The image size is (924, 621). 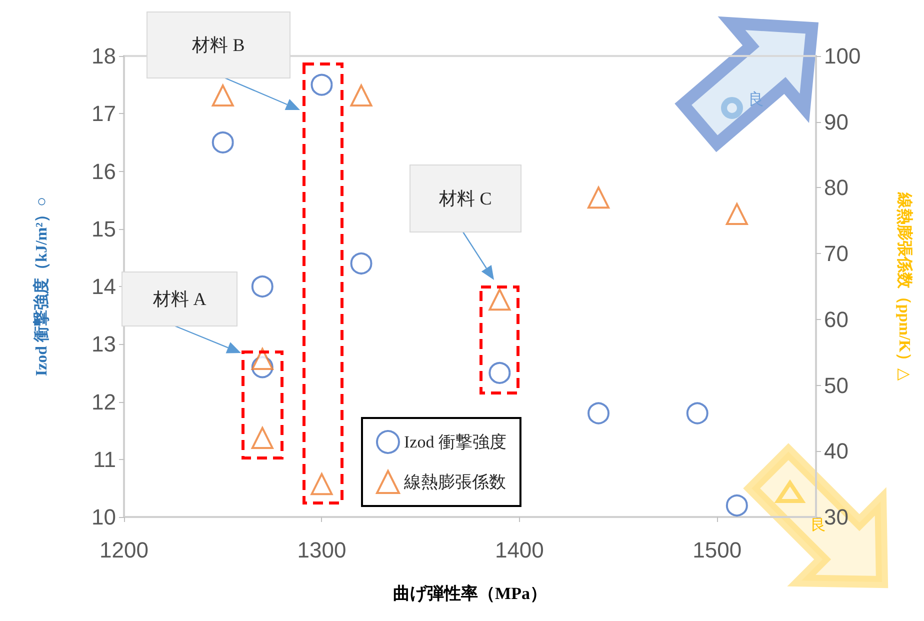 What do you see at coordinates (836, 451) in the screenshot?
I see `y2-tick-label: 40` at bounding box center [836, 451].